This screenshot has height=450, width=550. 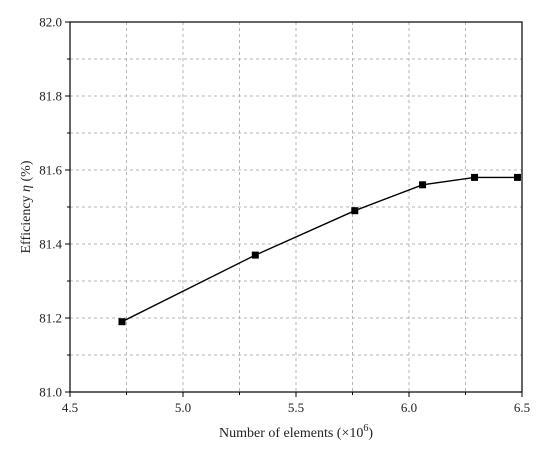 I want to click on x-tick-labels: 4.5 5.0 5.5 6.0 6.5, so click(x=296, y=407).